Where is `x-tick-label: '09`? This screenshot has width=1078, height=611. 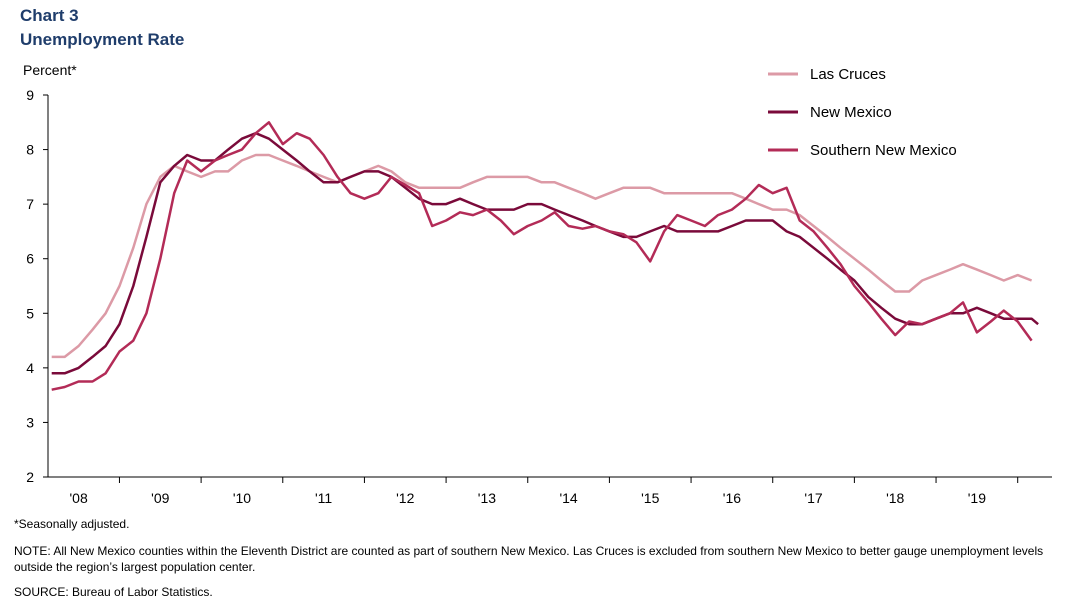
x-tick-label: '09 is located at coordinates (160, 498).